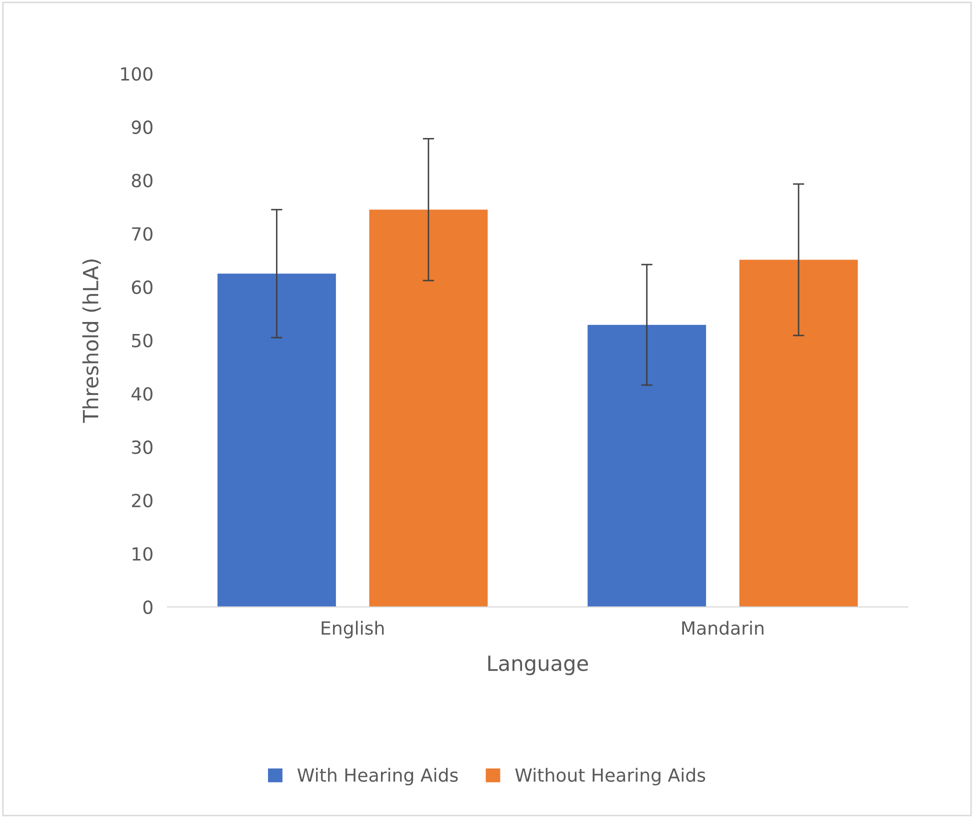 This screenshot has width=974, height=818. Describe the element at coordinates (538, 666) in the screenshot. I see `x-axis-title: Language` at that location.